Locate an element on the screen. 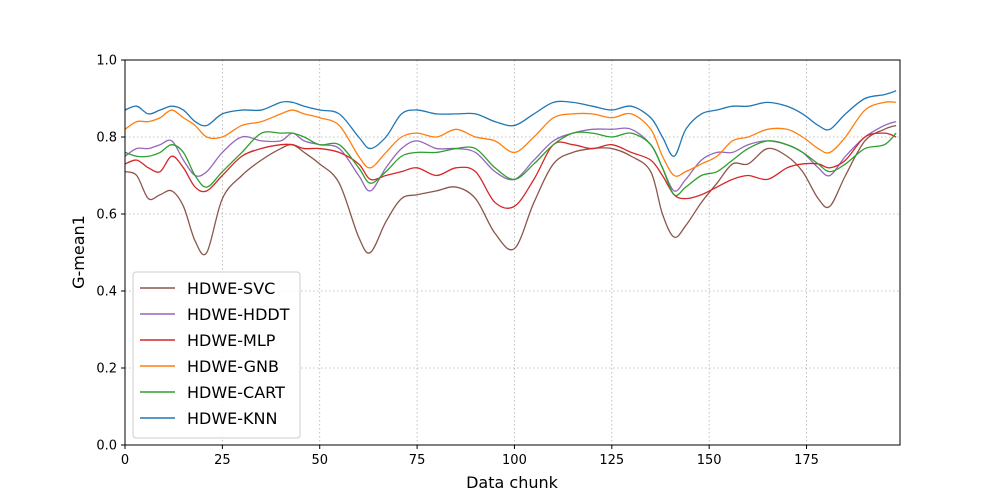  x-axis-ticks: 0 25 50 75 100 125 150 175 is located at coordinates (470, 456).